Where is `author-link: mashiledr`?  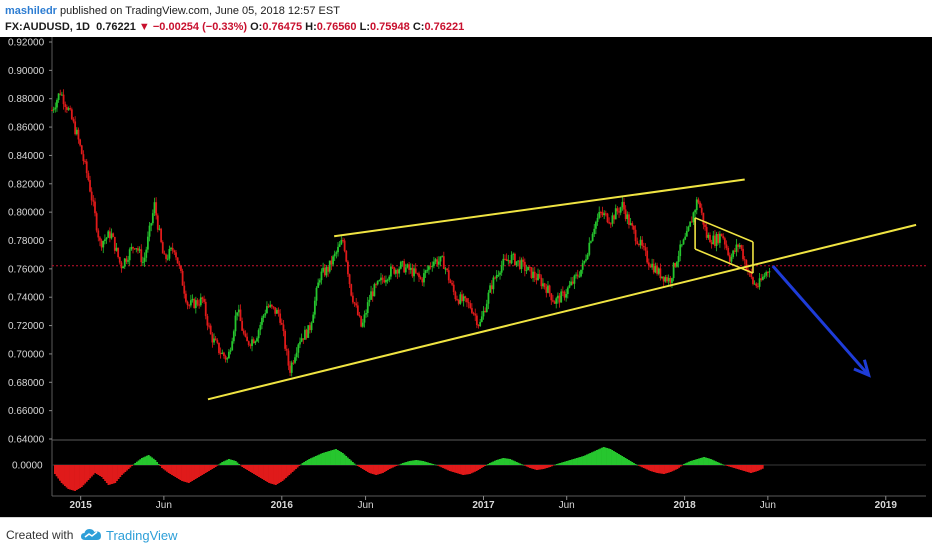
author-link: mashiledr is located at coordinates (31, 11).